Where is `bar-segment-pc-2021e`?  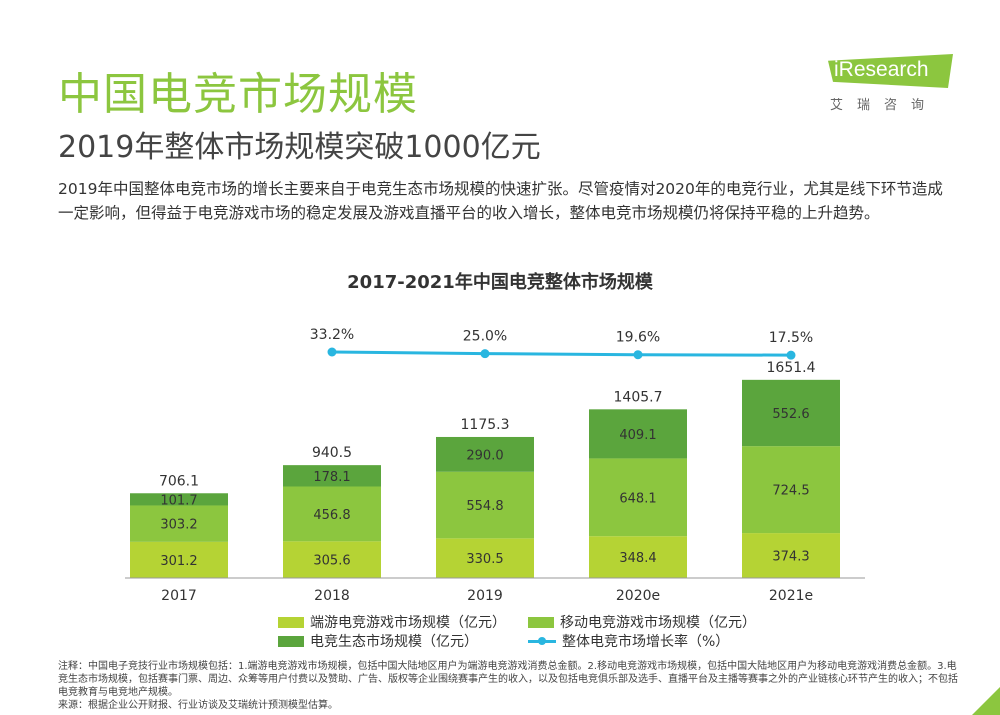
bar-segment-pc-2021e is located at coordinates (791, 555).